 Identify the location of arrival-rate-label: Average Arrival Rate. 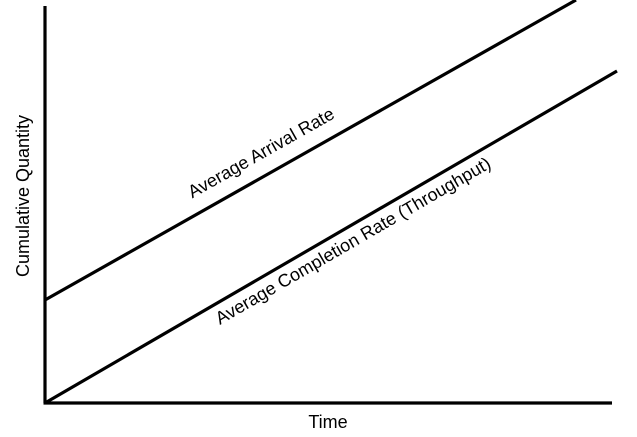
(260, 153).